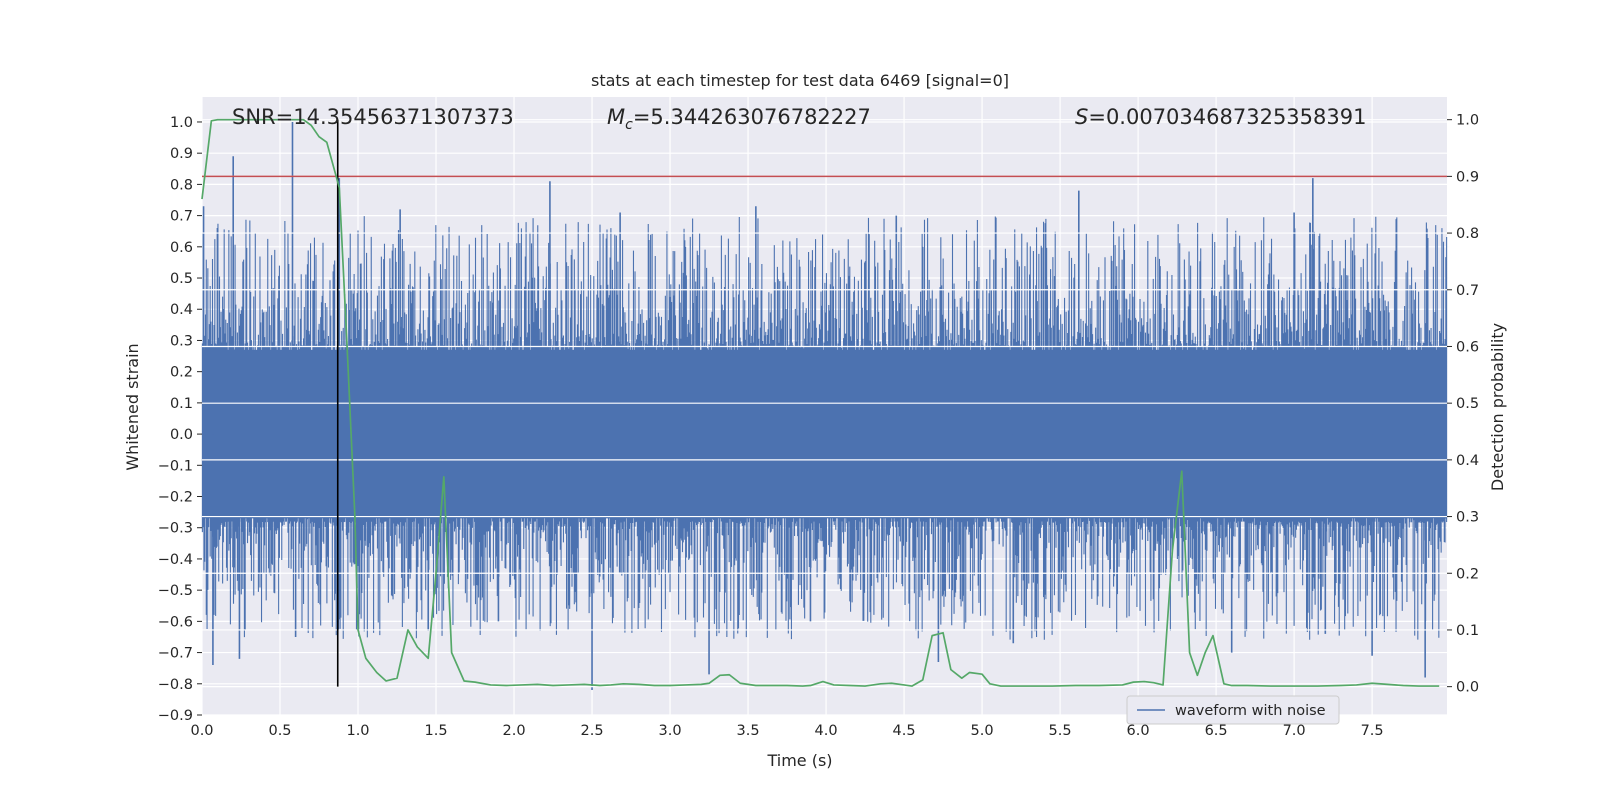 Image resolution: width=1600 pixels, height=800 pixels. Describe the element at coordinates (1467, 574) in the screenshot. I see `y2-tick-label: 0.2` at that location.